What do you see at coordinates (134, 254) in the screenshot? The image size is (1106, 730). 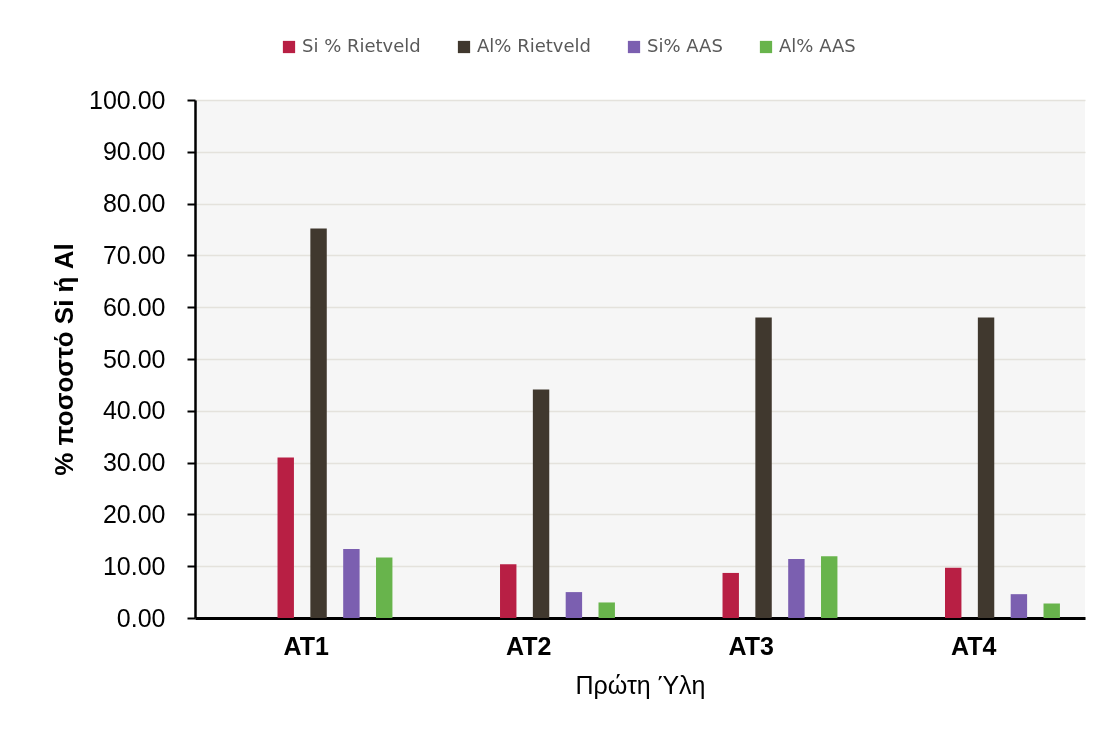 I see `y-tick-label: 70.00` at bounding box center [134, 254].